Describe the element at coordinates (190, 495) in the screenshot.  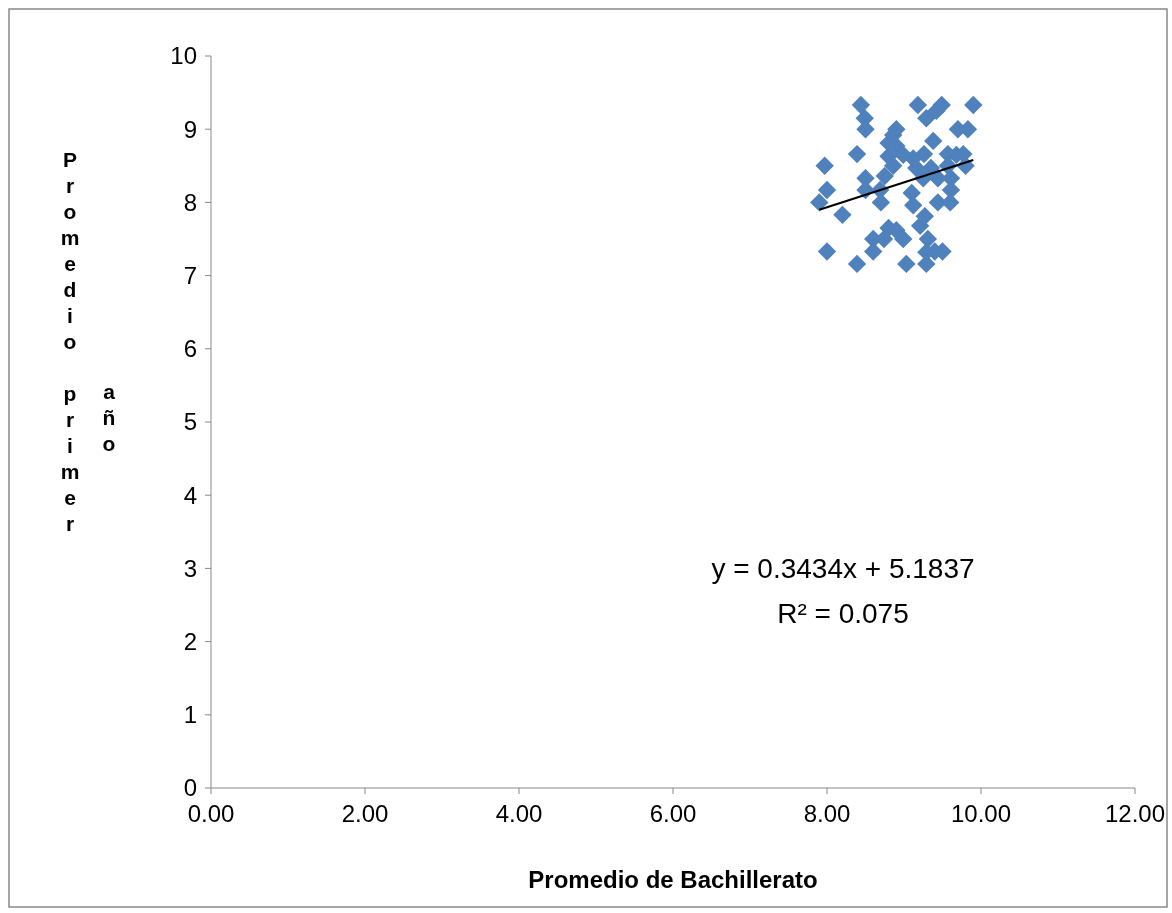
I see `y-tick-label: 4` at that location.